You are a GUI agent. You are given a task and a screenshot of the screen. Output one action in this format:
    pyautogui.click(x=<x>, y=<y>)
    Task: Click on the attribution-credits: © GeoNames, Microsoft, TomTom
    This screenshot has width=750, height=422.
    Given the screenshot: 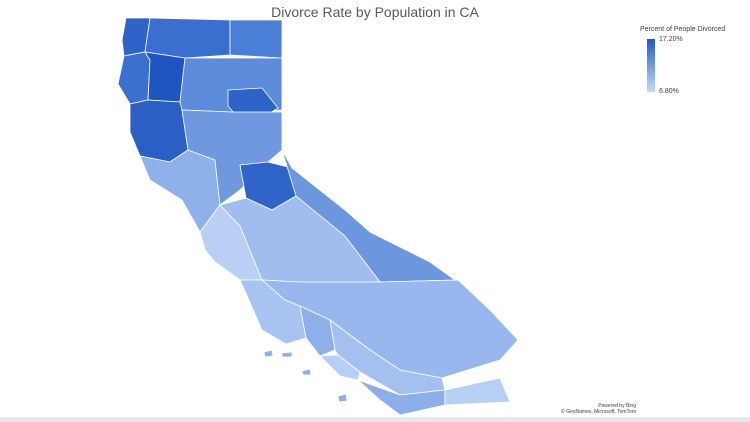 What is the action you would take?
    pyautogui.click(x=598, y=412)
    